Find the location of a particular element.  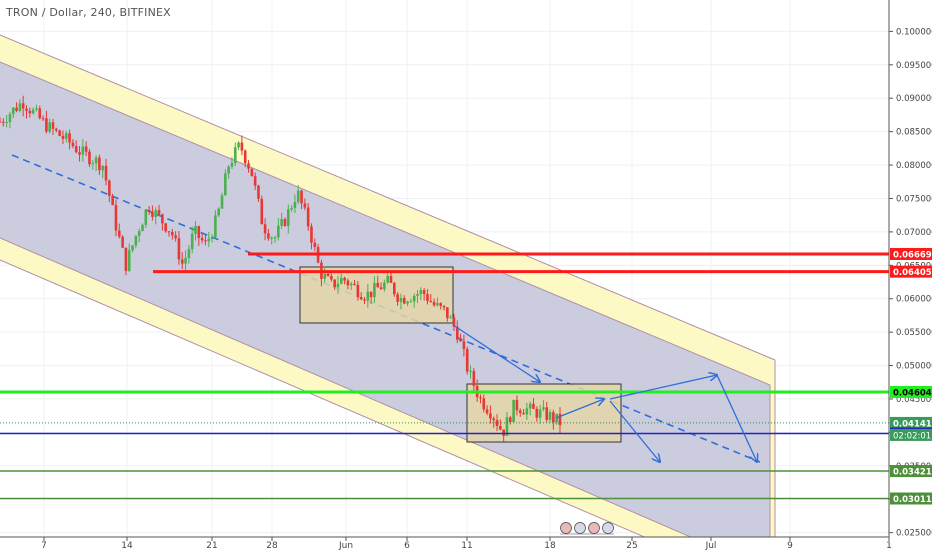

level-label-0.066697: 0.066697 is located at coordinates (912, 255).